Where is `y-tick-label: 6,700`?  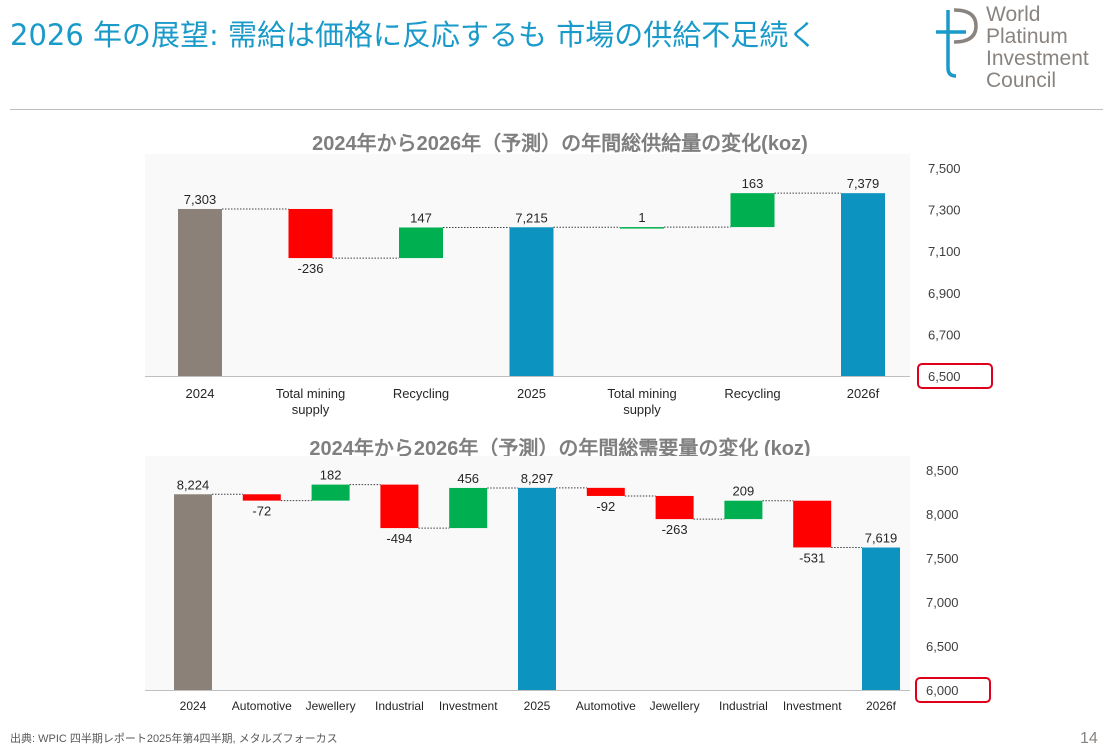 y-tick-label: 6,700 is located at coordinates (944, 334).